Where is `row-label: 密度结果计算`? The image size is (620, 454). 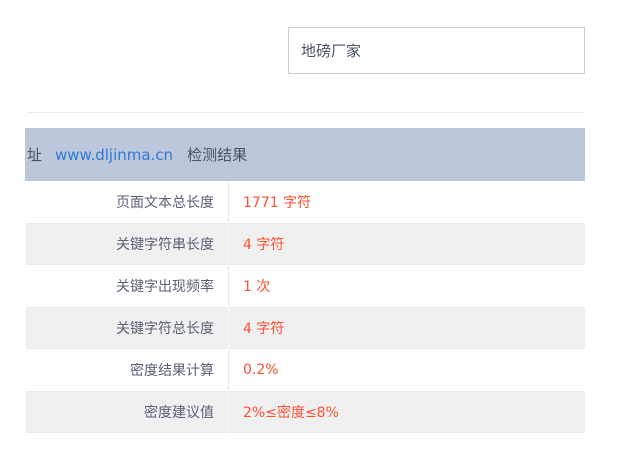
row-label: 密度结果计算 is located at coordinates (127, 370).